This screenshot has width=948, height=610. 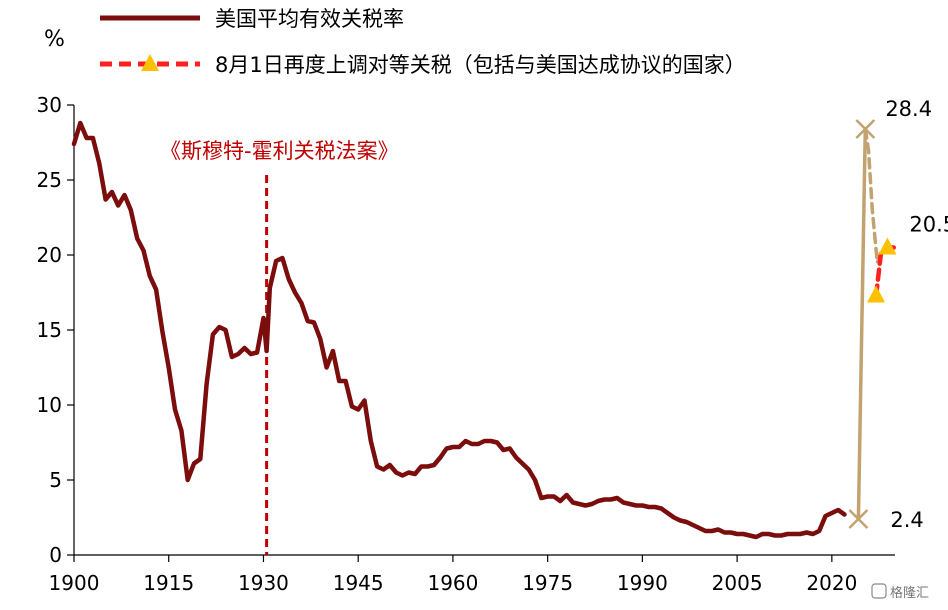 I want to click on x-tick-label: 1960, so click(x=452, y=583).